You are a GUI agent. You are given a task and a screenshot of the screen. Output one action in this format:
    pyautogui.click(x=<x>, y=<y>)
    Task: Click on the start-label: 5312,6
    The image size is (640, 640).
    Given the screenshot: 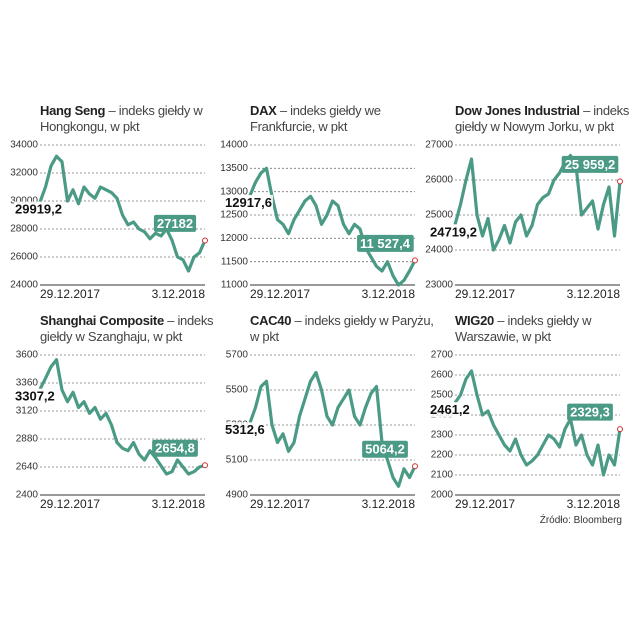 What is the action you would take?
    pyautogui.click(x=245, y=429)
    